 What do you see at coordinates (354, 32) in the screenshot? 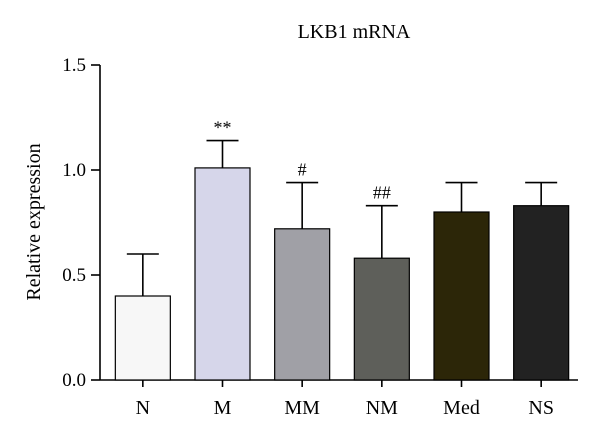
I see `chart-title: LKB1 mRNA` at bounding box center [354, 32].